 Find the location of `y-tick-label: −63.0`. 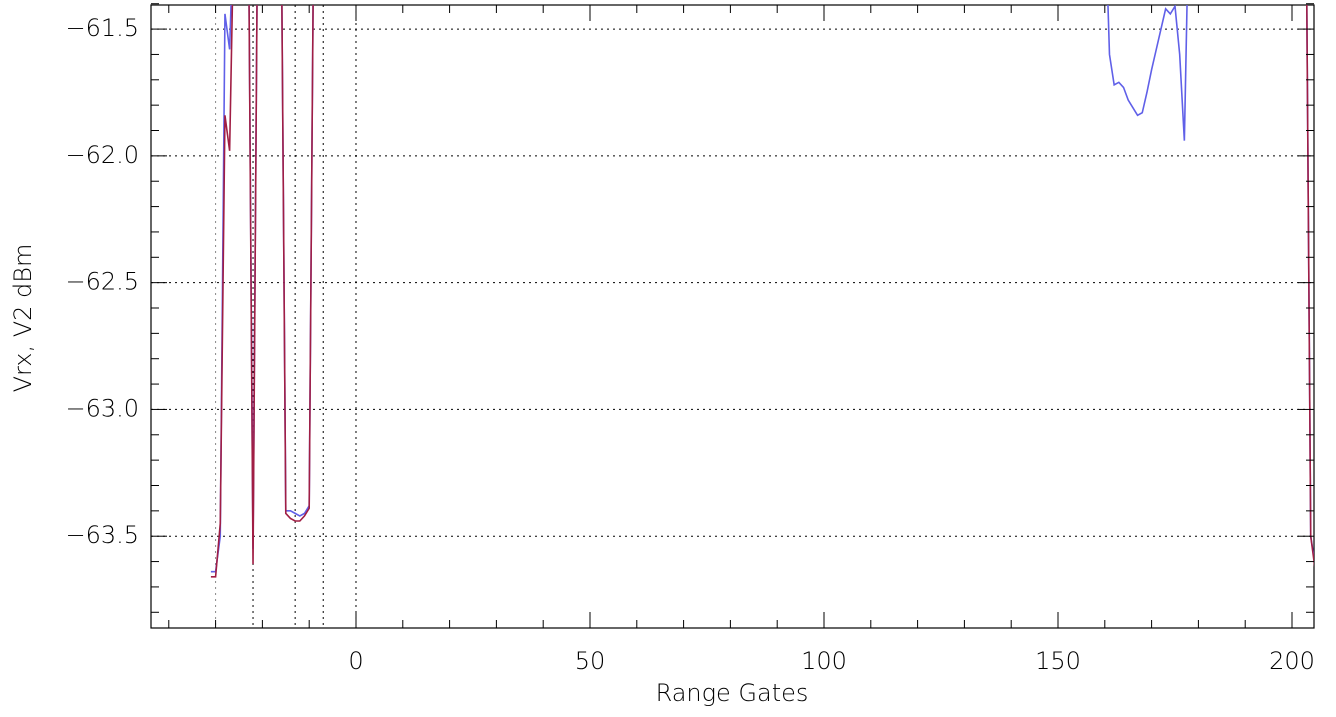

y-tick-label: −63.0 is located at coordinates (102, 408).